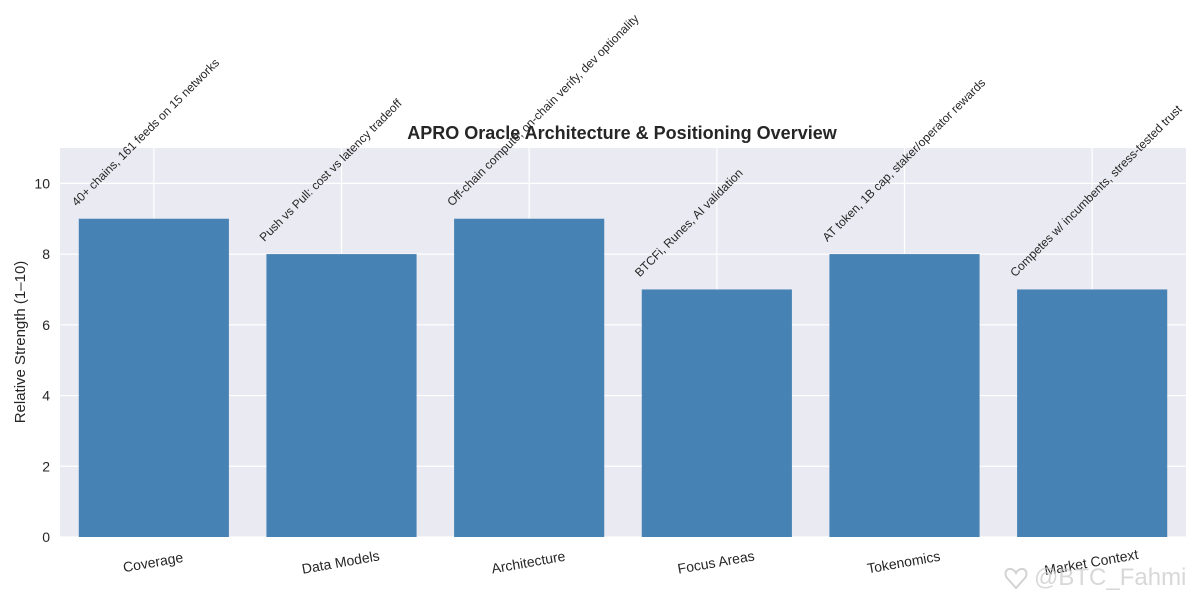 Image resolution: width=1200 pixels, height=600 pixels. Describe the element at coordinates (529, 377) in the screenshot. I see `bar-architecture` at that location.